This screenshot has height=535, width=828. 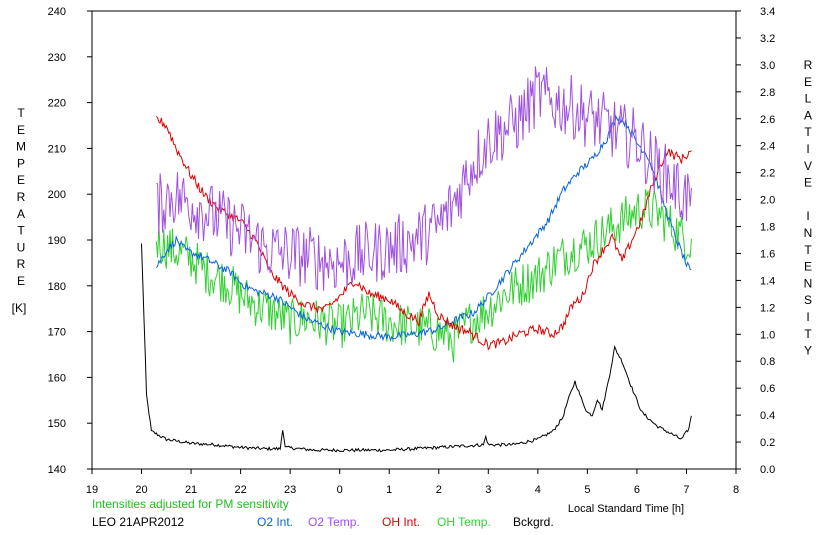 I want to click on left-tick-label: 220, so click(x=57, y=104).